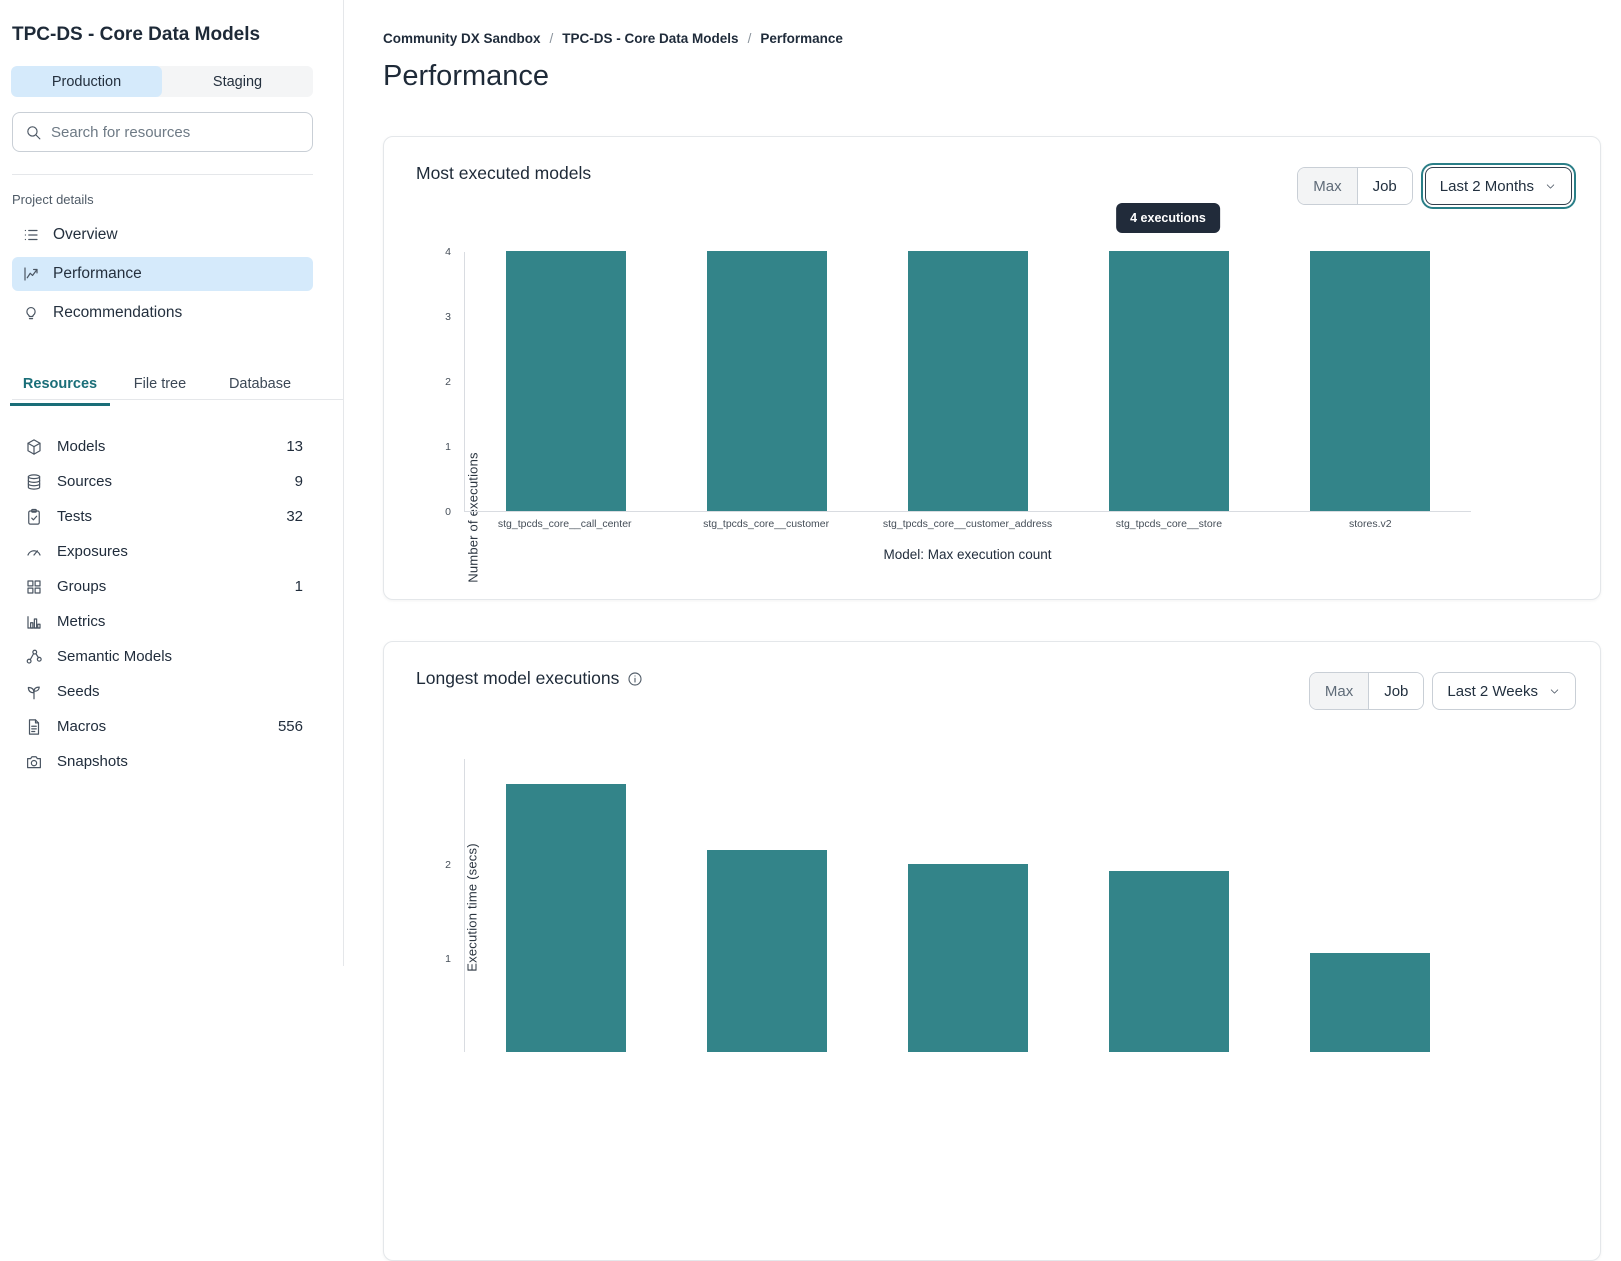 This screenshot has height=1261, width=1621. What do you see at coordinates (31, 235) in the screenshot?
I see `list-icon` at bounding box center [31, 235].